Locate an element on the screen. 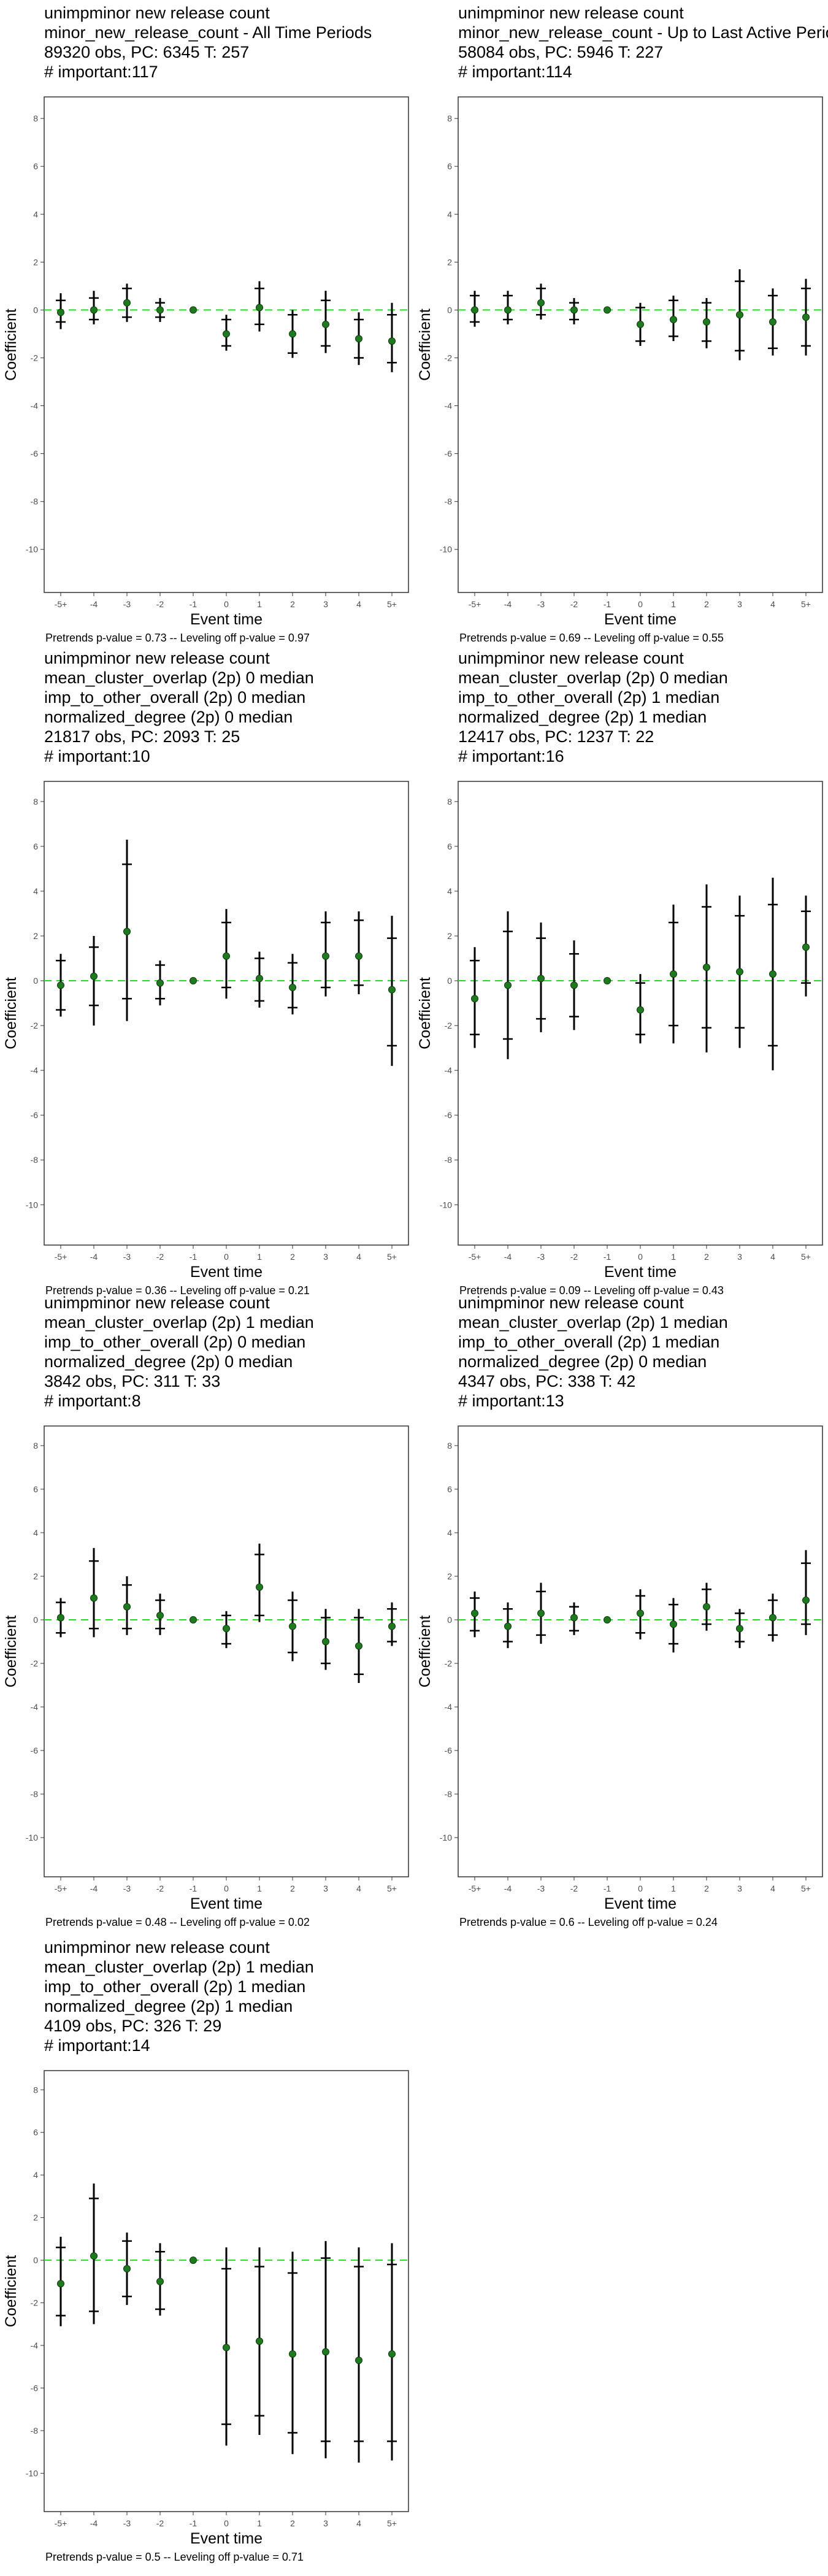  panel-title: # important:13 is located at coordinates (511, 1401).